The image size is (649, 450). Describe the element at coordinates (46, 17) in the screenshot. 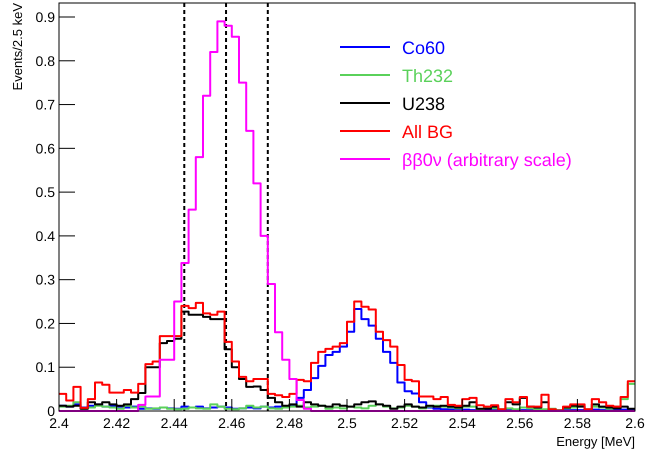

I see `y-tick-label: 0.9` at that location.